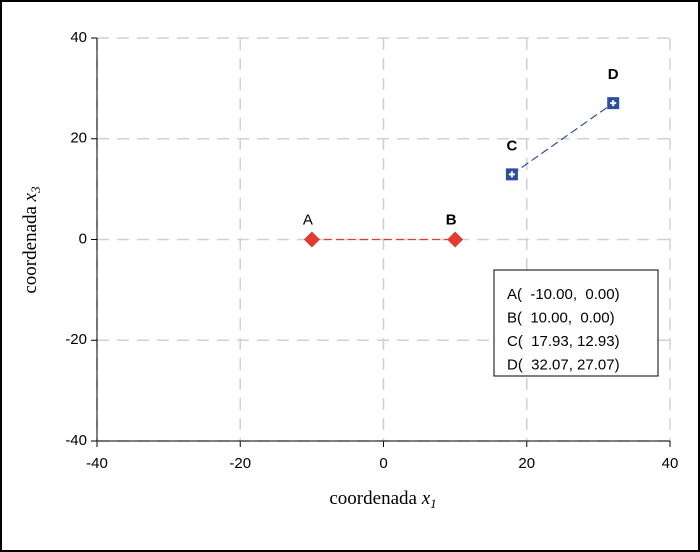  Describe the element at coordinates (512, 145) in the screenshot. I see `point-label: C` at that location.